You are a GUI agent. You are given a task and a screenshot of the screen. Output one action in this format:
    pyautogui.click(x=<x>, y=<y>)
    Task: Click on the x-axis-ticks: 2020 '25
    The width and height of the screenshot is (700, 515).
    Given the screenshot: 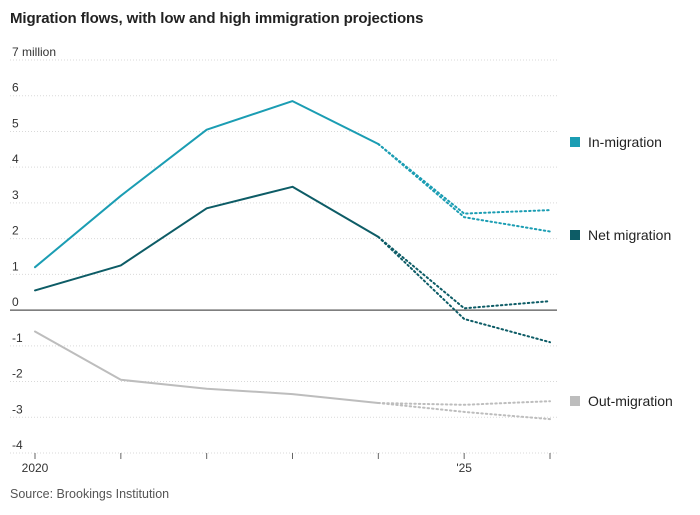 What is the action you would take?
    pyautogui.click(x=286, y=464)
    